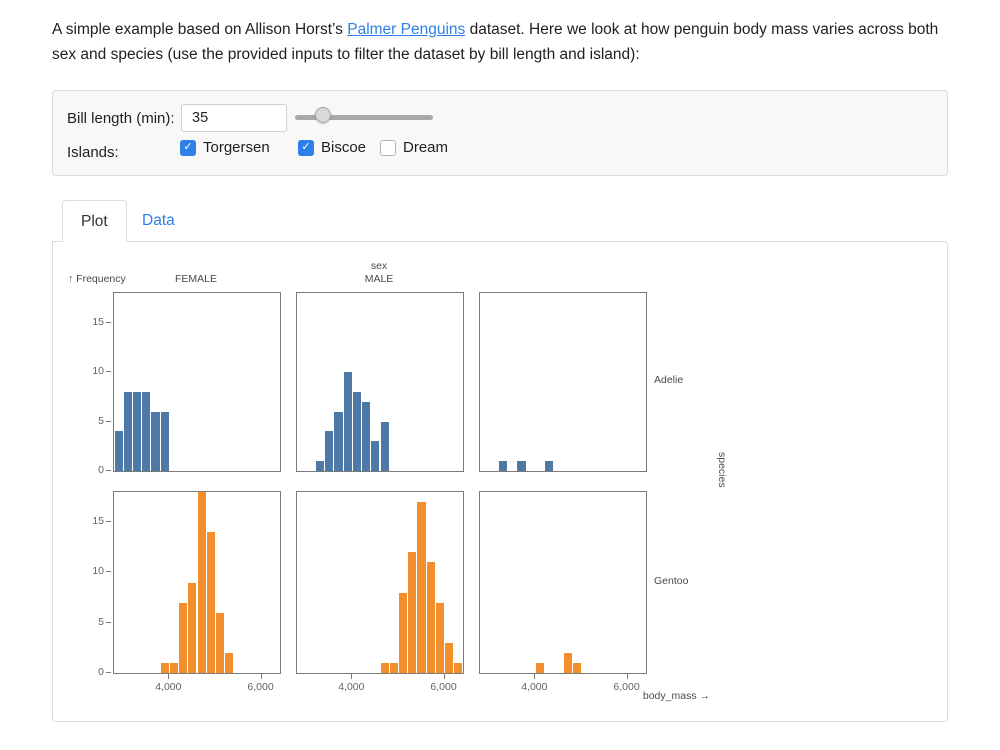  I want to click on checkbox-torgersen: ✓ Torgersen, so click(225, 147).